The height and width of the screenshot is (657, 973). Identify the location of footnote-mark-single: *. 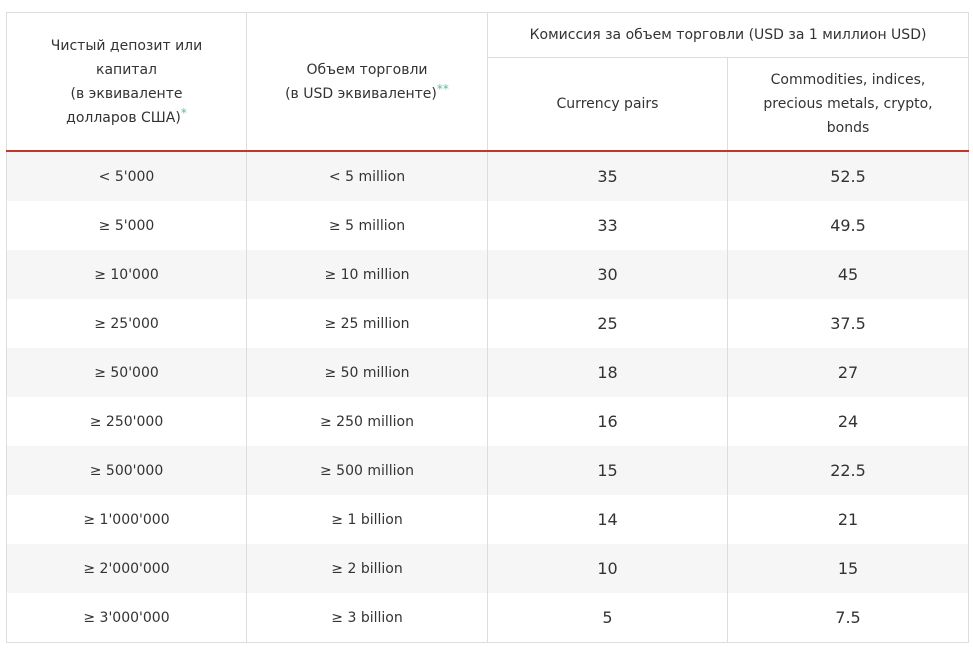
(183, 112).